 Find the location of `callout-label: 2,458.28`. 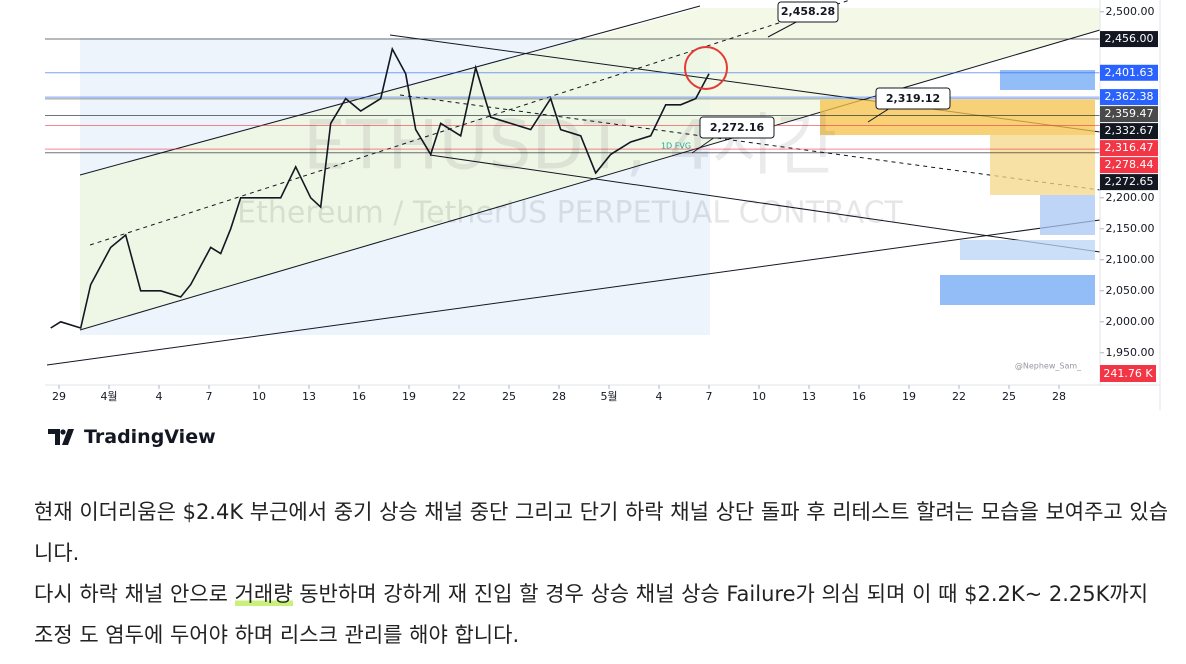

callout-label: 2,458.28 is located at coordinates (808, 11).